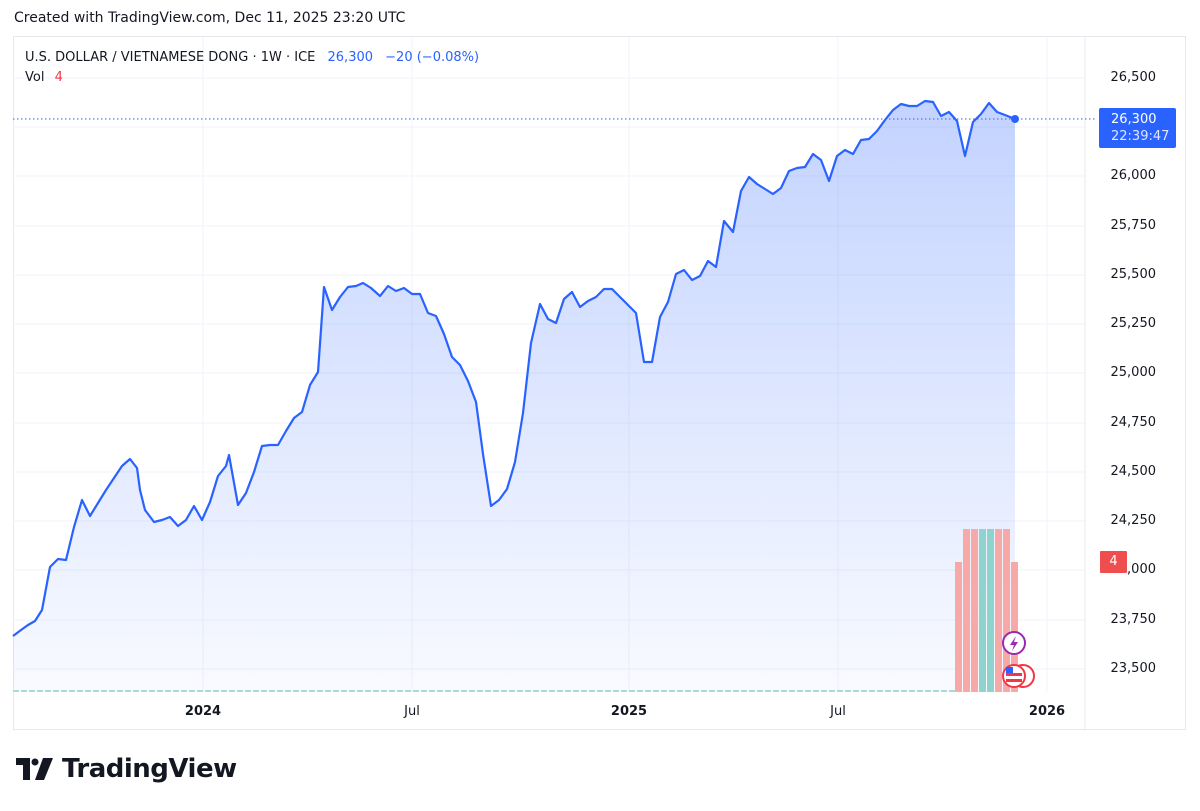  I want to click on time-label: 2025, so click(629, 711).